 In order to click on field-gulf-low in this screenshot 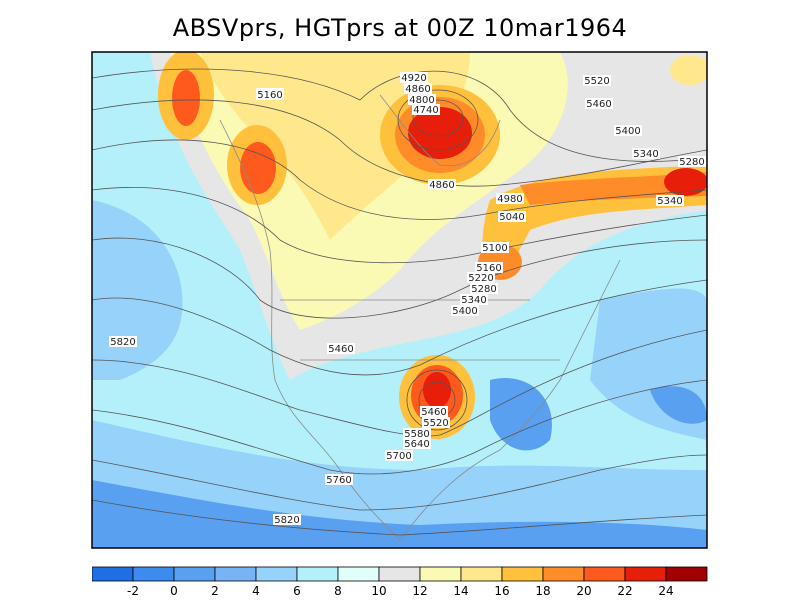, I will do `click(521, 414)`.